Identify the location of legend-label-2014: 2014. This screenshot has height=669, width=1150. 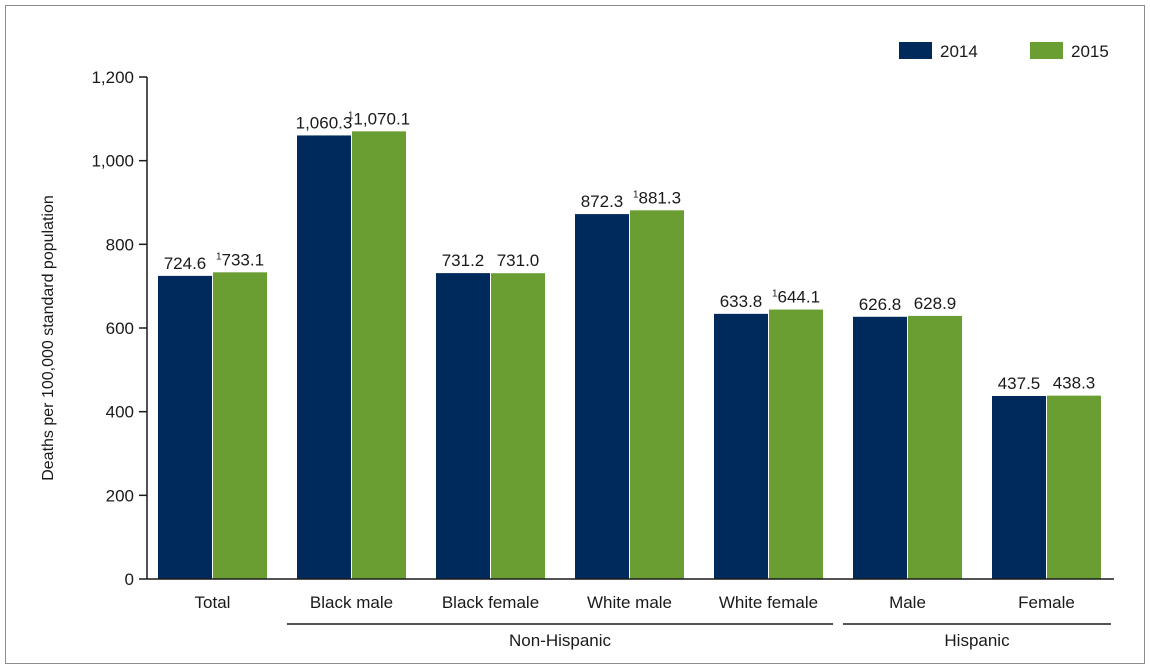
(959, 51).